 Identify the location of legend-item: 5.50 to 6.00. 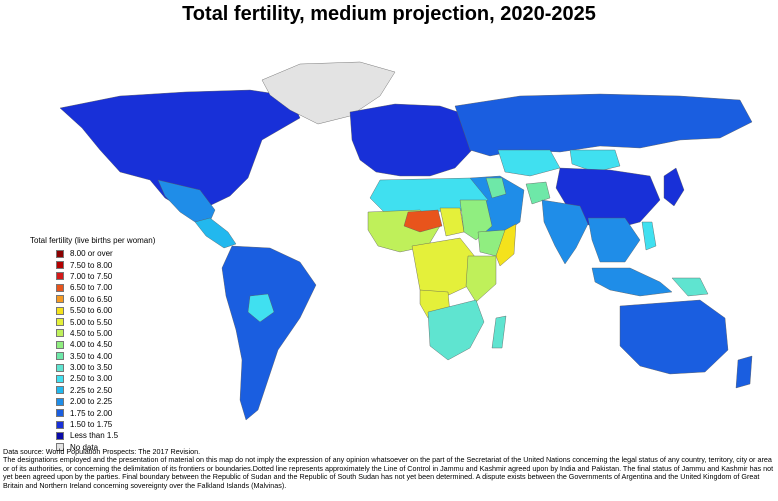
(105, 310).